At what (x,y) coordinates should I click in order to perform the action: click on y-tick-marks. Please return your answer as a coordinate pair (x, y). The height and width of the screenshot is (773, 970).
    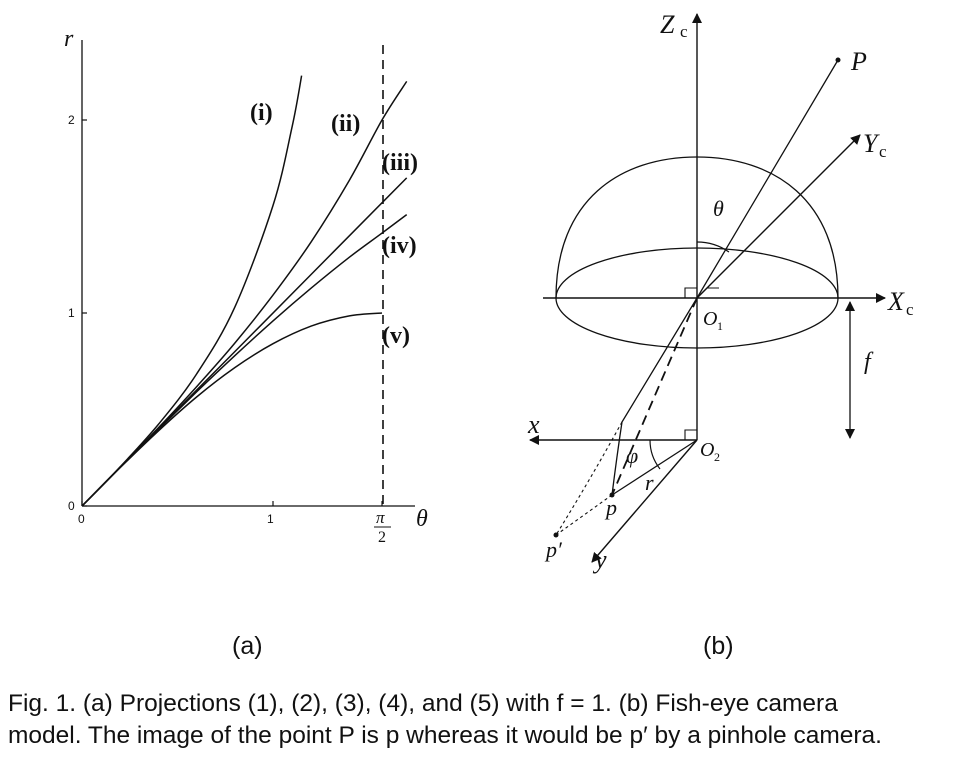
    Looking at the image, I should click on (84, 313).